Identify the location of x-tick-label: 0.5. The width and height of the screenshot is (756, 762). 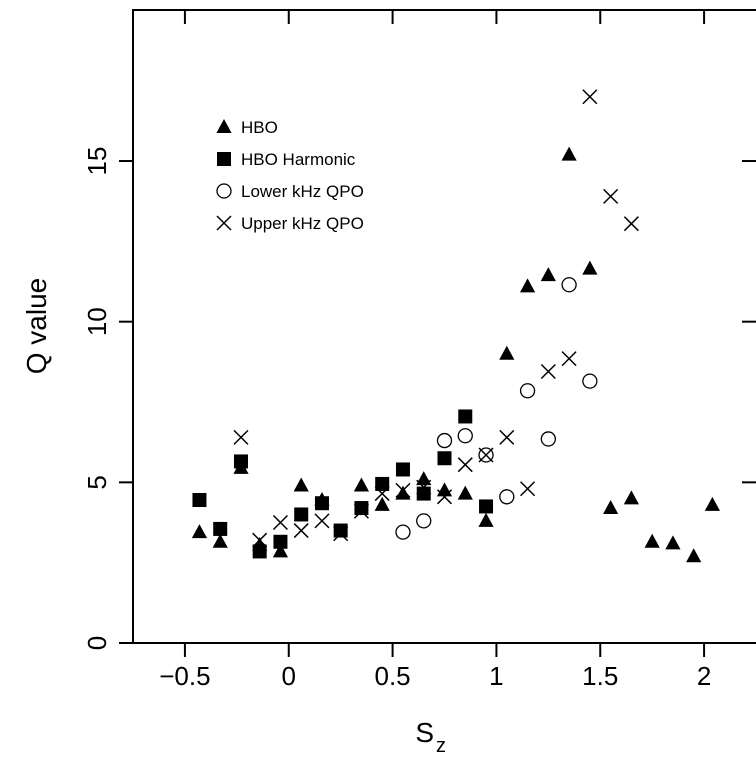
(393, 676).